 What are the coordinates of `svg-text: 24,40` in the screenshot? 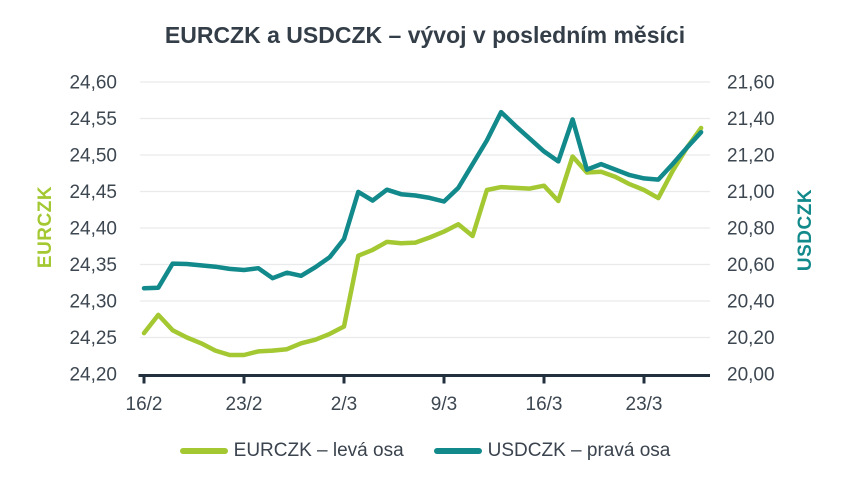 It's located at (93, 229).